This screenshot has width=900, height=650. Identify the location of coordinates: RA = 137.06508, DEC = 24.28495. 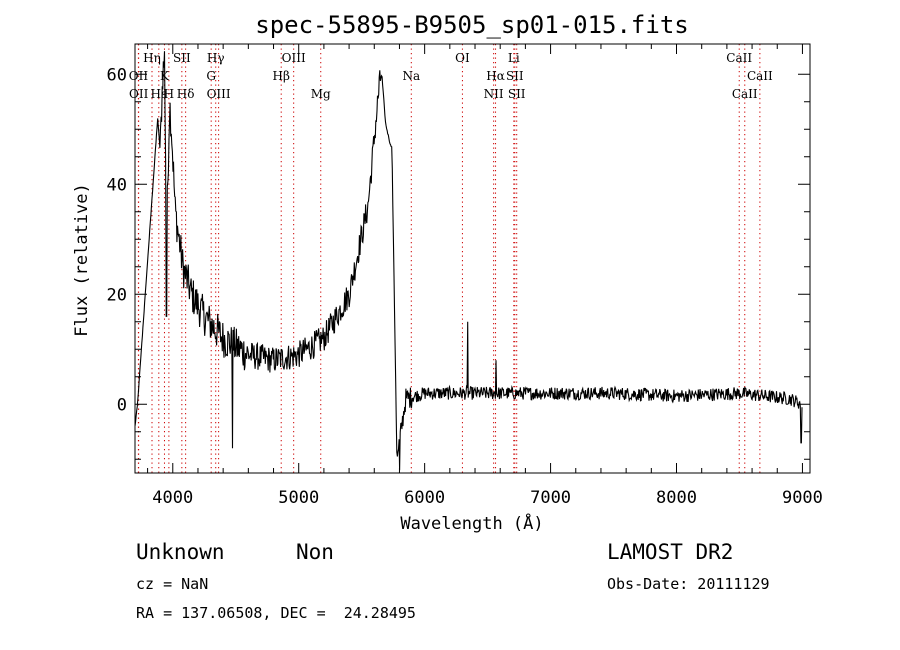
(276, 613).